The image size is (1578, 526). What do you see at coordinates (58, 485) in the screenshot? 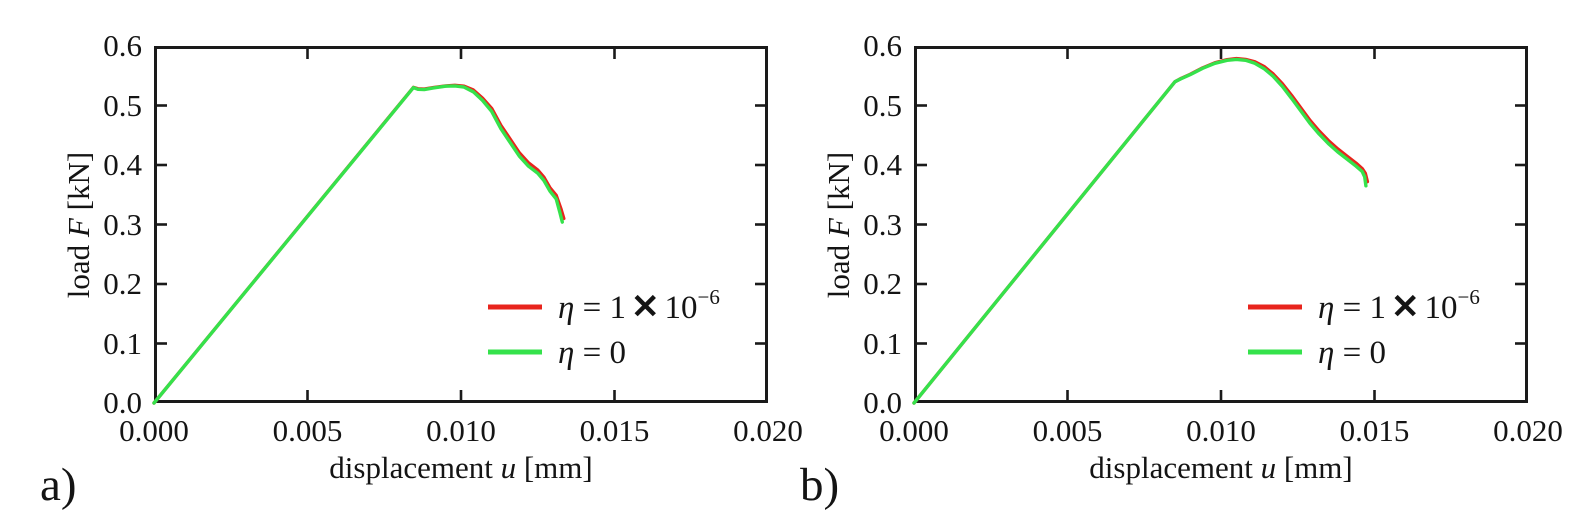
I see `panel-label-a: a)` at bounding box center [58, 485].